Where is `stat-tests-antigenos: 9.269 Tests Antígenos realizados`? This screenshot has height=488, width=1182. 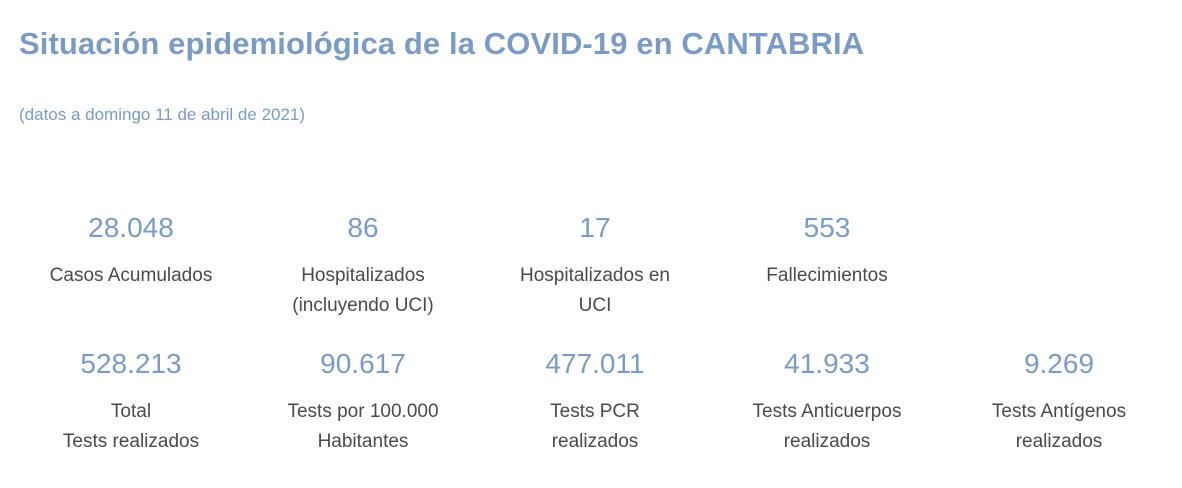 stat-tests-antigenos: 9.269 Tests Antígenos realizados is located at coordinates (1059, 402).